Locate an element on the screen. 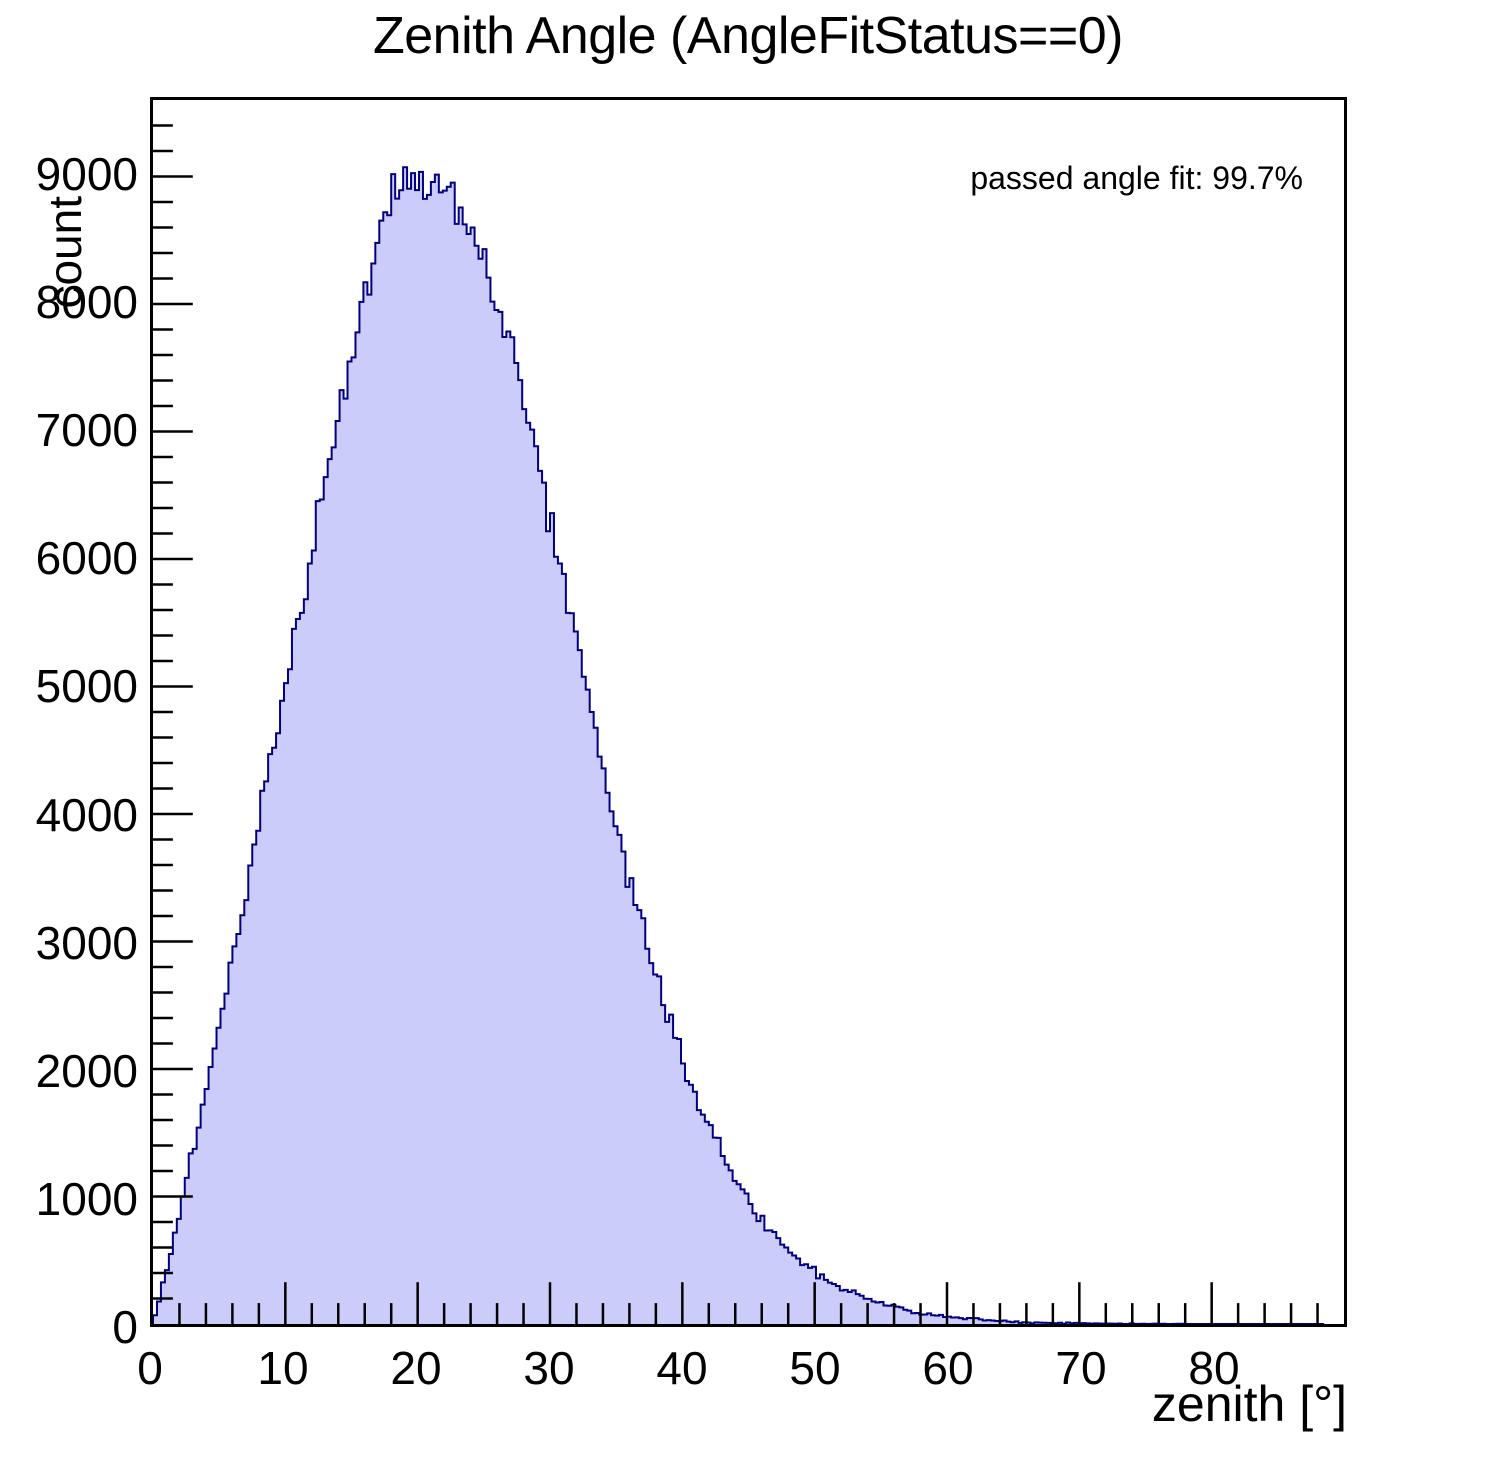  y-axis-tick-label: 5000 is located at coordinates (86, 686).